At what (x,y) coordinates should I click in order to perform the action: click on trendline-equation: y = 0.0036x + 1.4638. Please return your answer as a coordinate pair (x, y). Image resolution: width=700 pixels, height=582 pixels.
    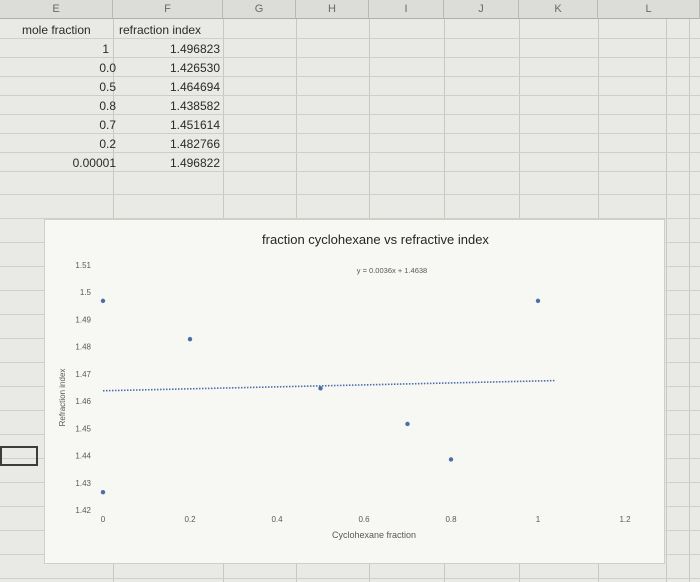
    Looking at the image, I should click on (392, 270).